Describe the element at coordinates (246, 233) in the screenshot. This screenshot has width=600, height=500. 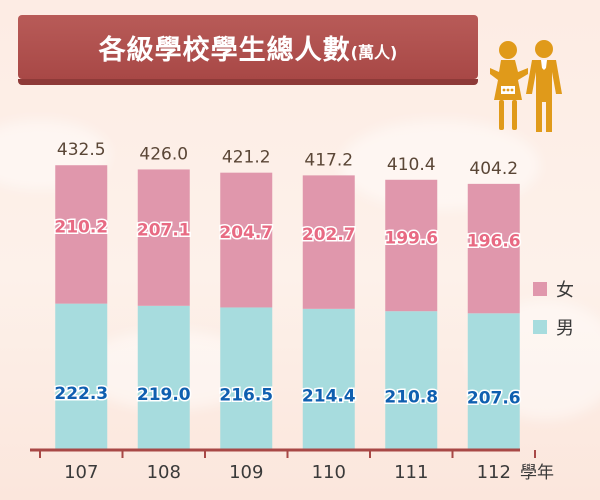
I see `data-label-female: 204.7` at that location.